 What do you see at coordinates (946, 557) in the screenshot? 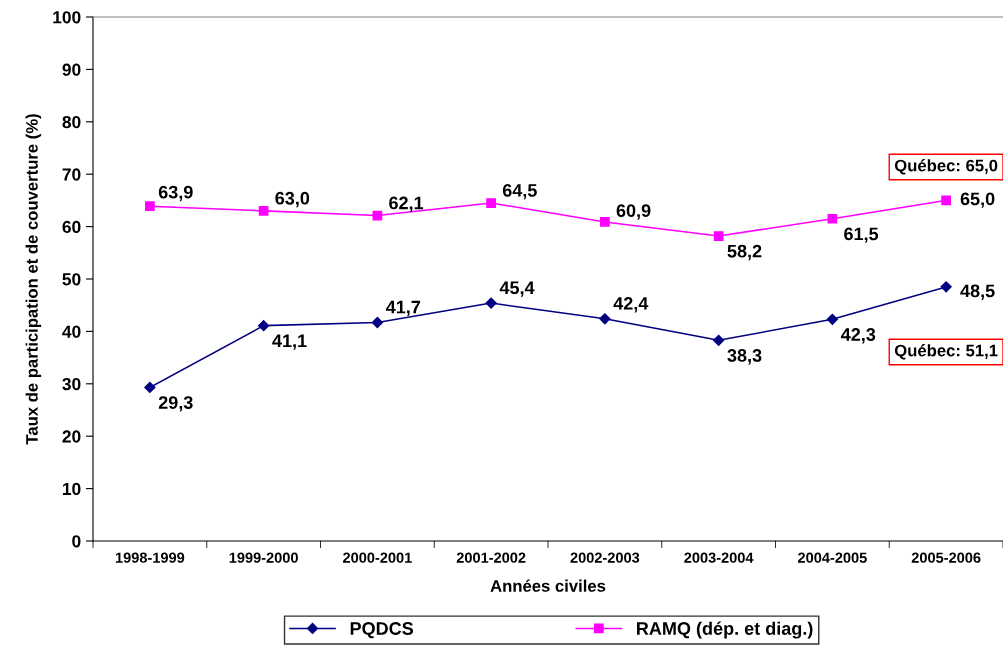
I see `x-tick-label: 2005-2006` at bounding box center [946, 557].